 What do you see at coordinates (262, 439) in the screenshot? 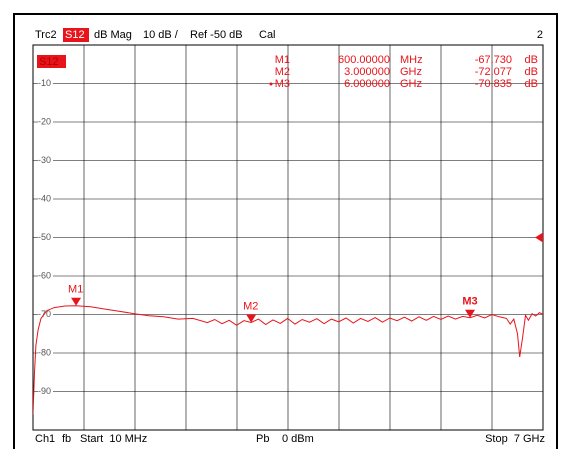
I see `power-port: Pb` at bounding box center [262, 439].